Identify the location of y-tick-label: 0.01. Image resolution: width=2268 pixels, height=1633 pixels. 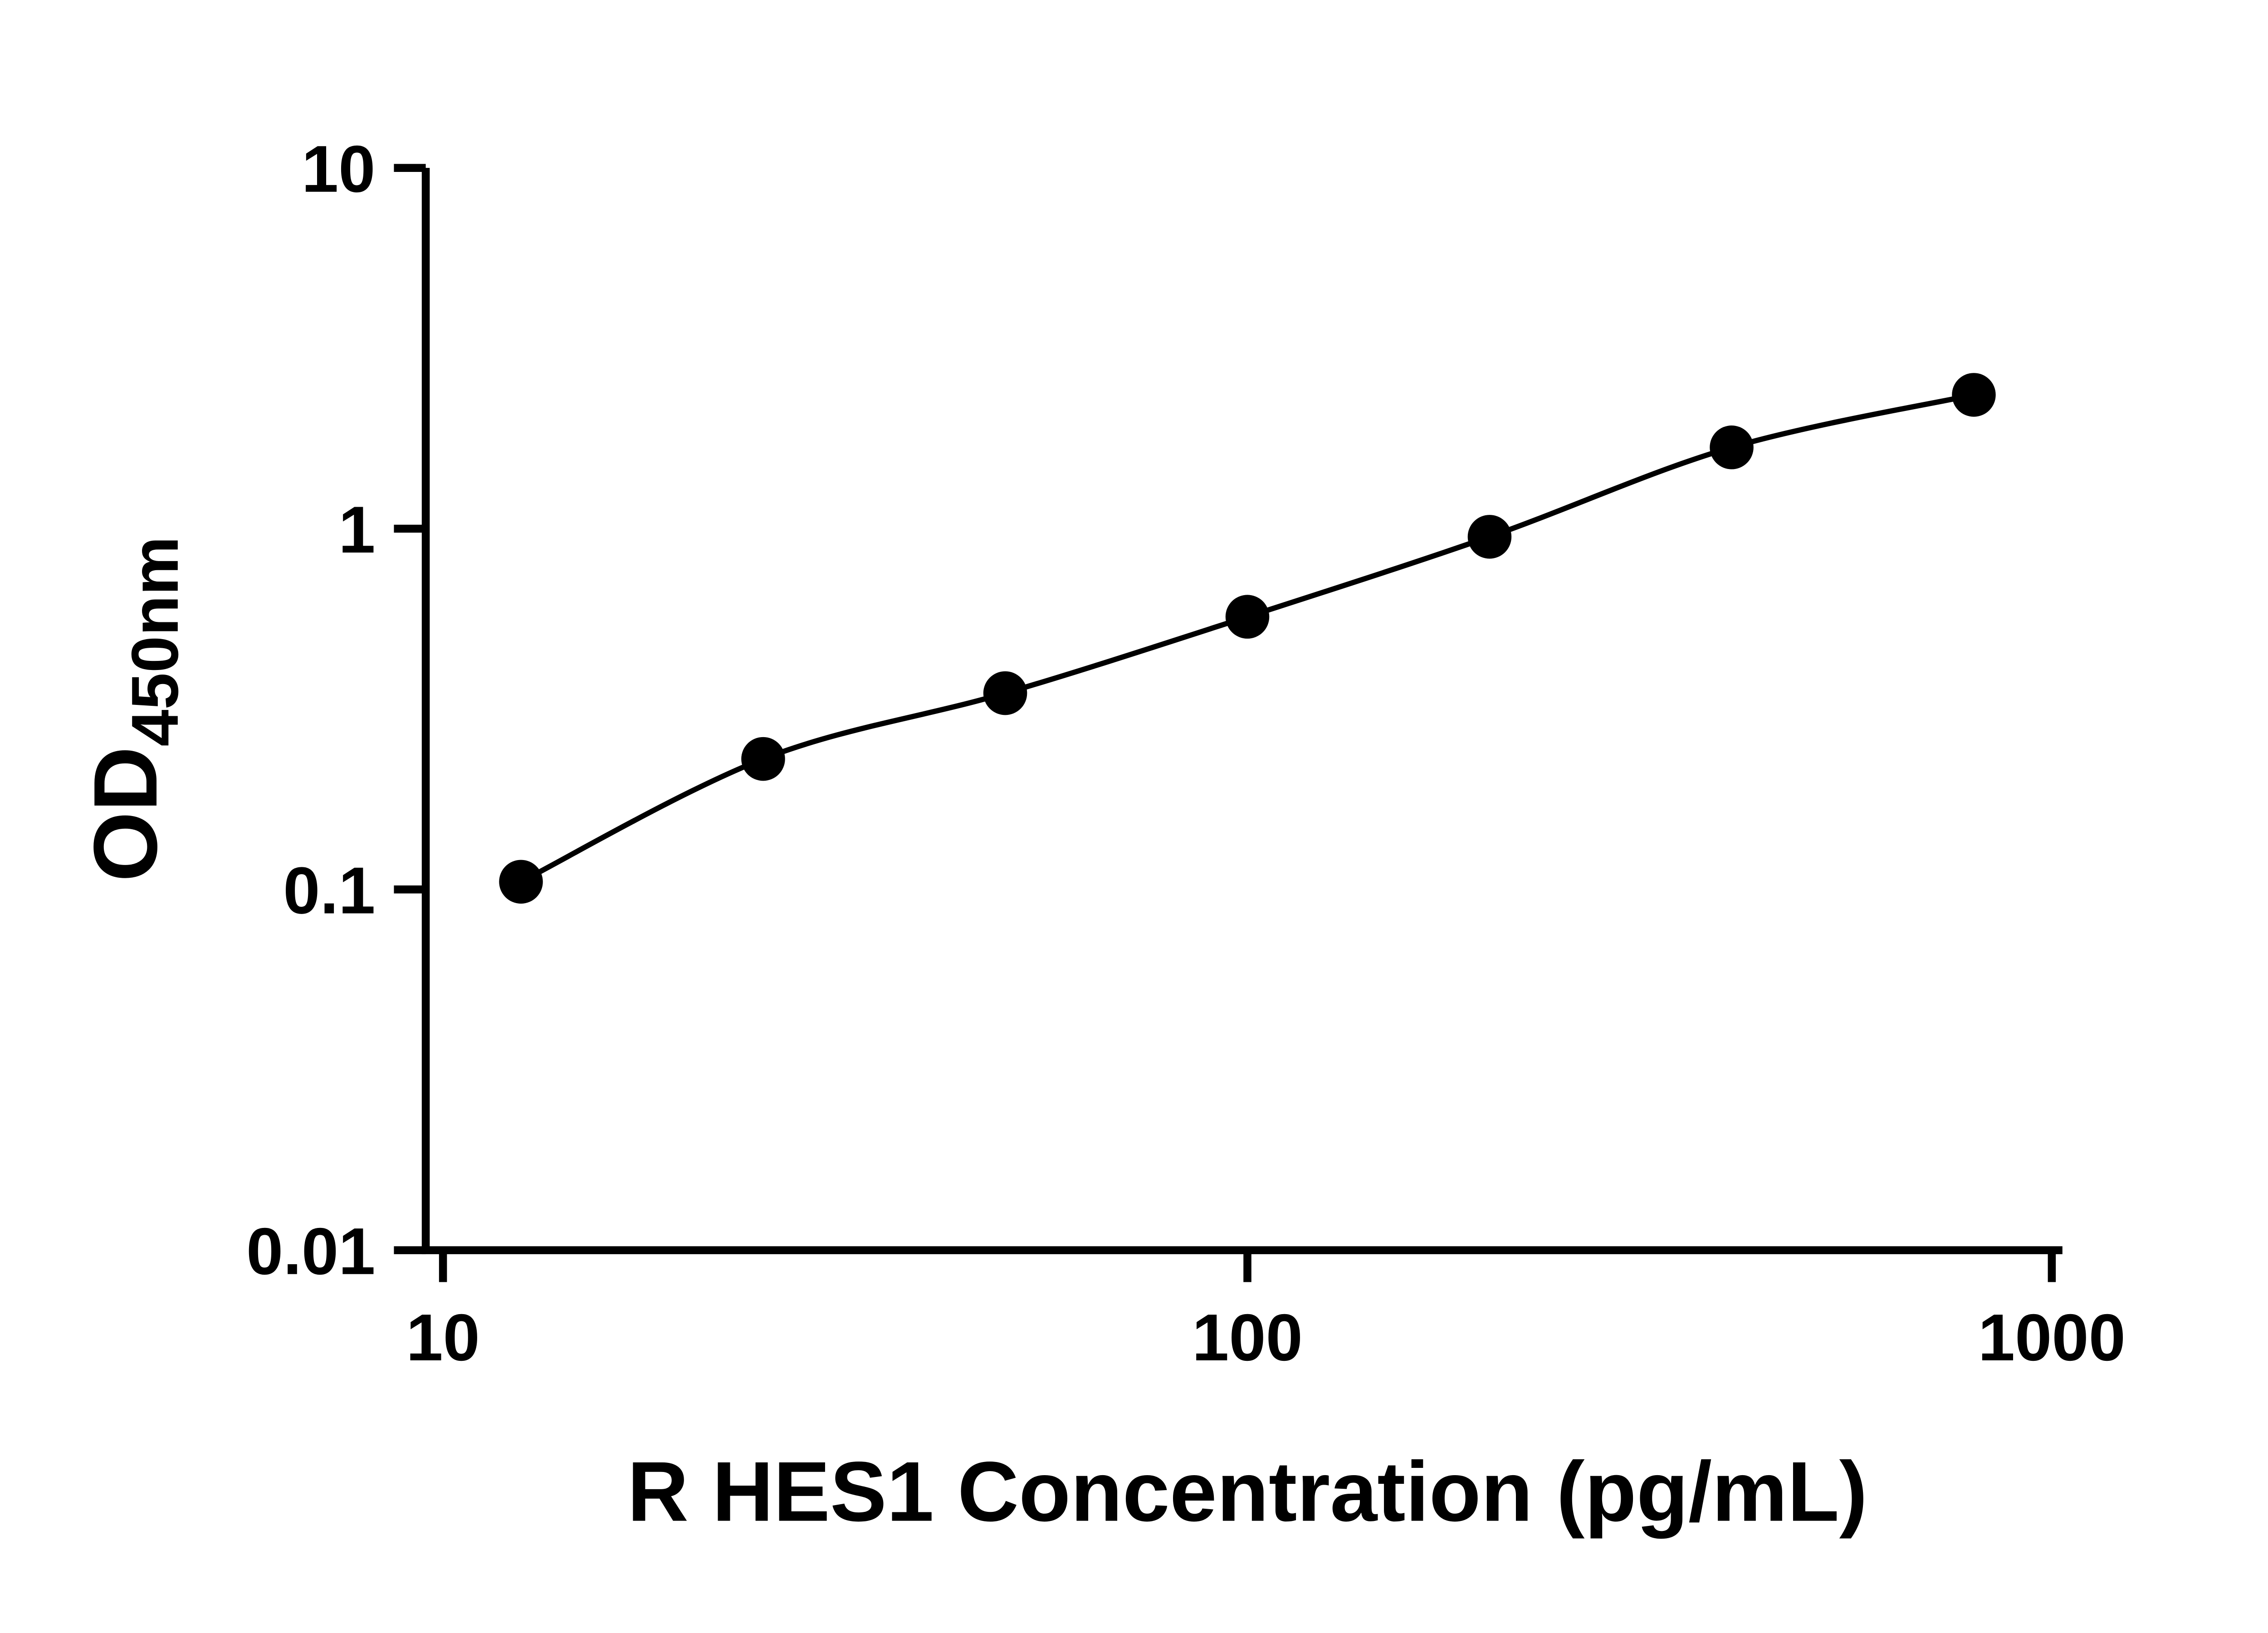
(311, 1251).